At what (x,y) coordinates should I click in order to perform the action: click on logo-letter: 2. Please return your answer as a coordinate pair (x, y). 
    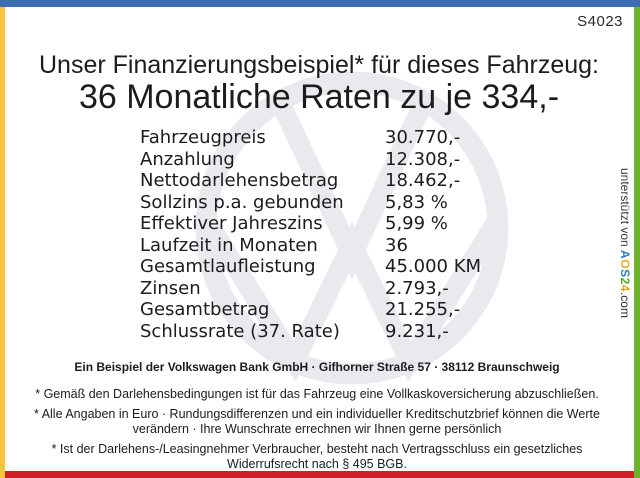
    Looking at the image, I should click on (625, 281).